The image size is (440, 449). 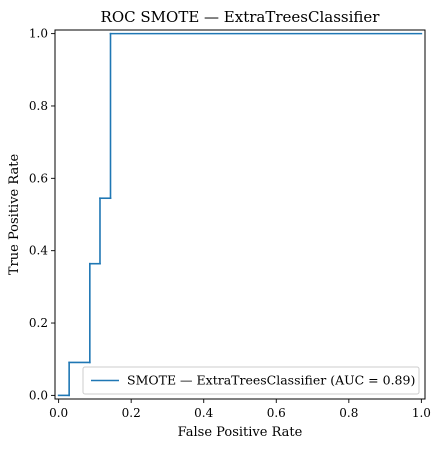 What do you see at coordinates (38, 106) in the screenshot?
I see `y-tick-label: 0.8` at bounding box center [38, 106].